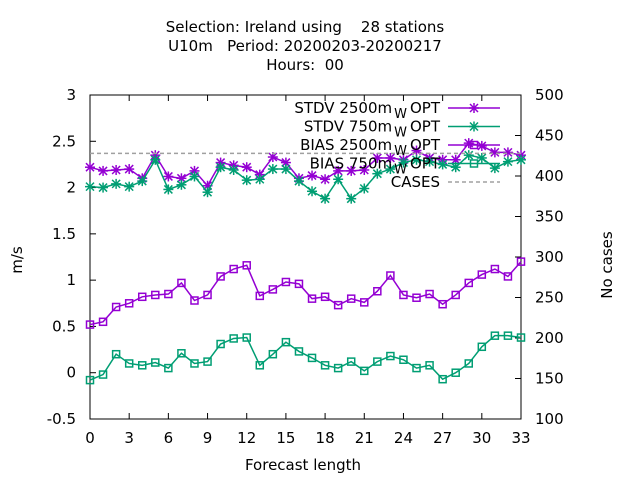 Image resolution: width=640 pixels, height=480 pixels. I want to click on y2-tick-label: 150, so click(549, 379).